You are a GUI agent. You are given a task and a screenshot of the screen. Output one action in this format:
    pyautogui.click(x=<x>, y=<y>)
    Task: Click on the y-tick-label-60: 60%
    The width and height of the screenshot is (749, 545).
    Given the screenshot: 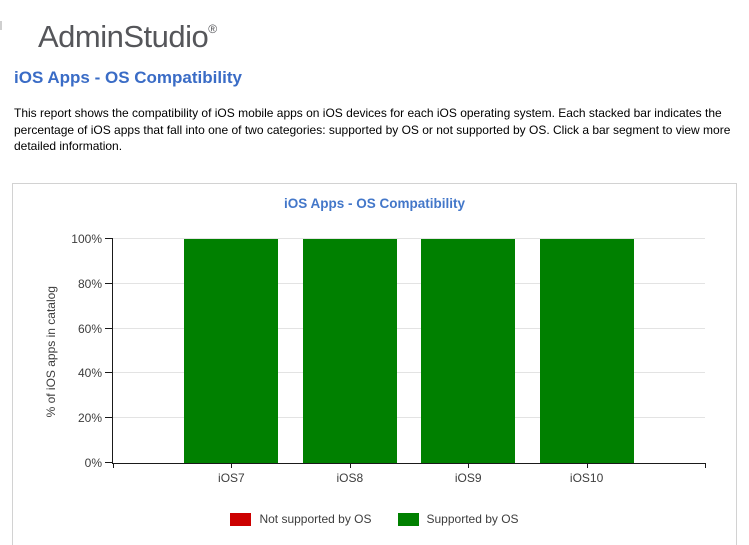 What is the action you would take?
    pyautogui.click(x=89, y=328)
    